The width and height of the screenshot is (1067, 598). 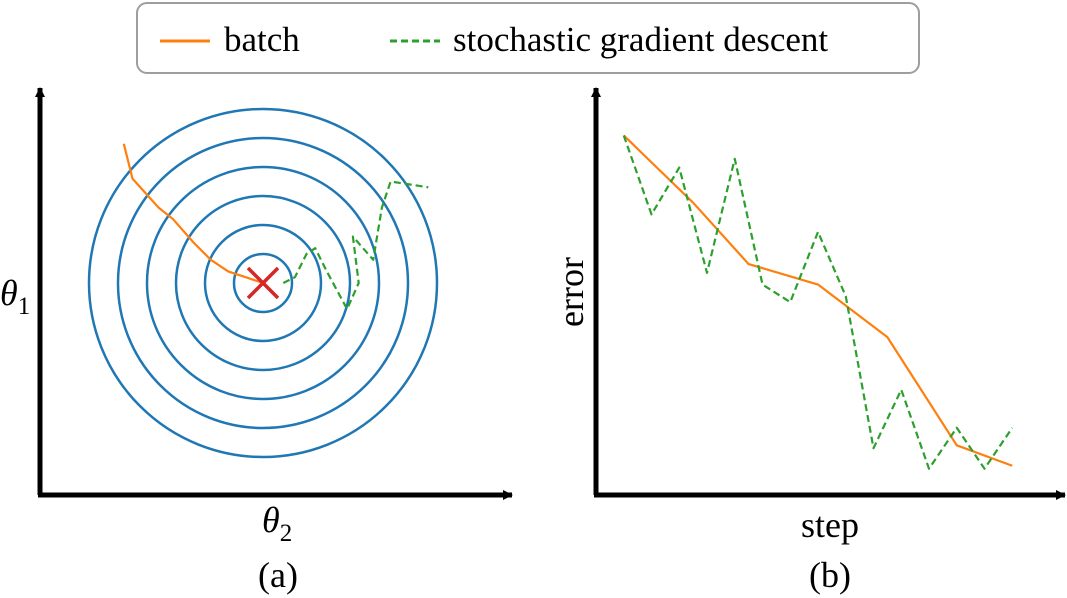 I want to click on legend: batch stochastic gradient descent, so click(x=528, y=38).